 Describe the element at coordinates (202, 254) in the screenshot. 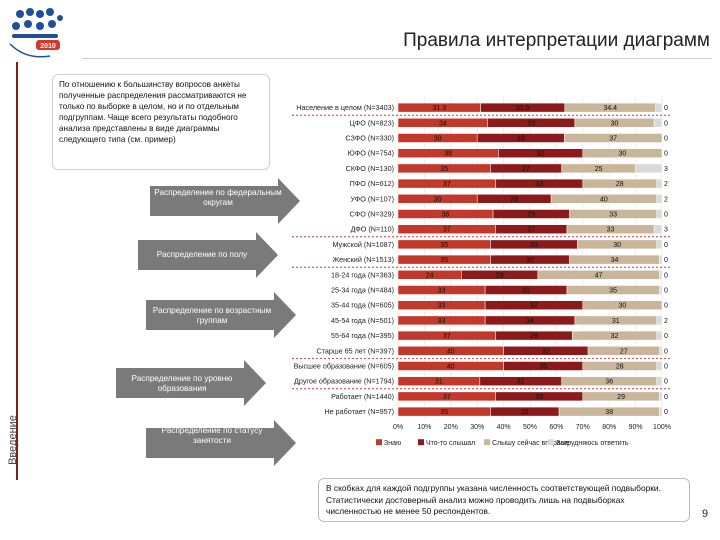

I see `arrow-label-gender: Распределение по полу` at that location.